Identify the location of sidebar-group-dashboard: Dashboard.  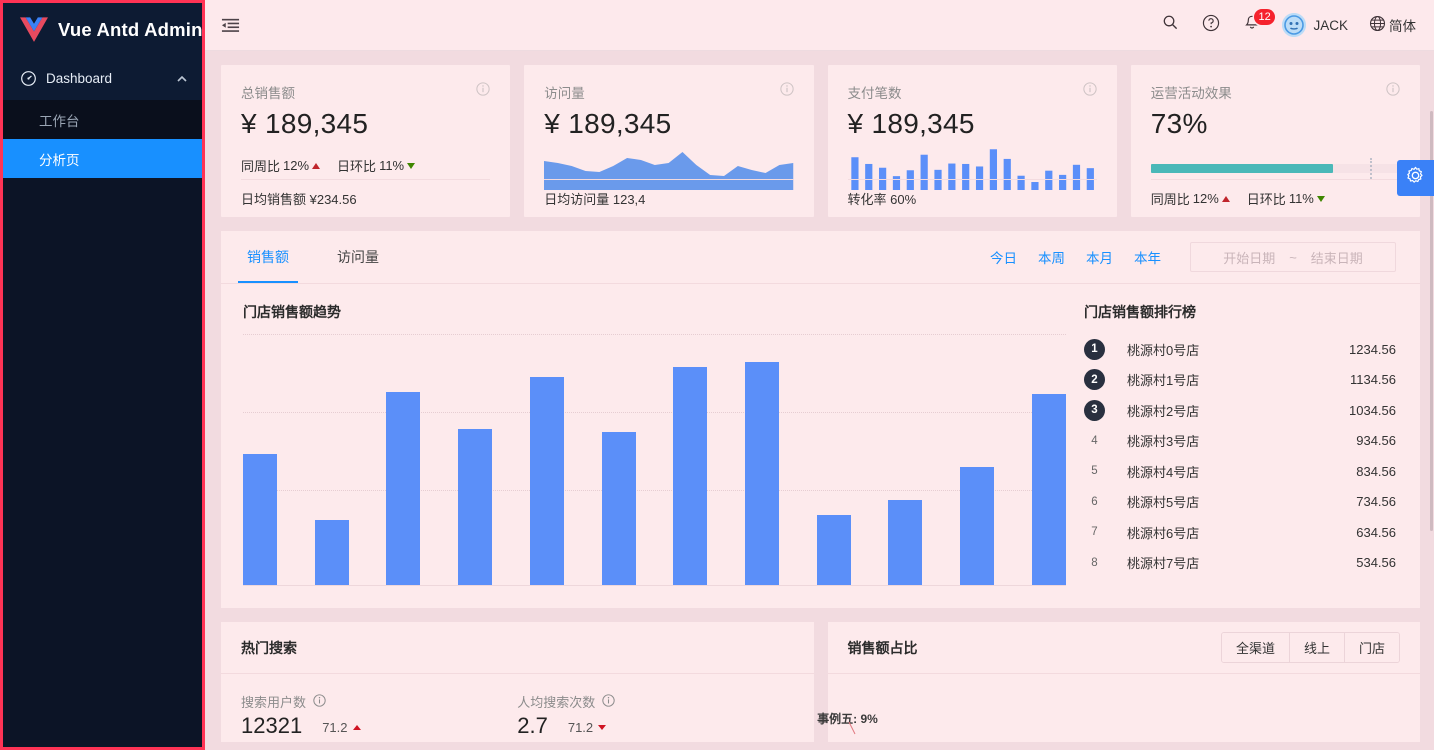
(102, 78).